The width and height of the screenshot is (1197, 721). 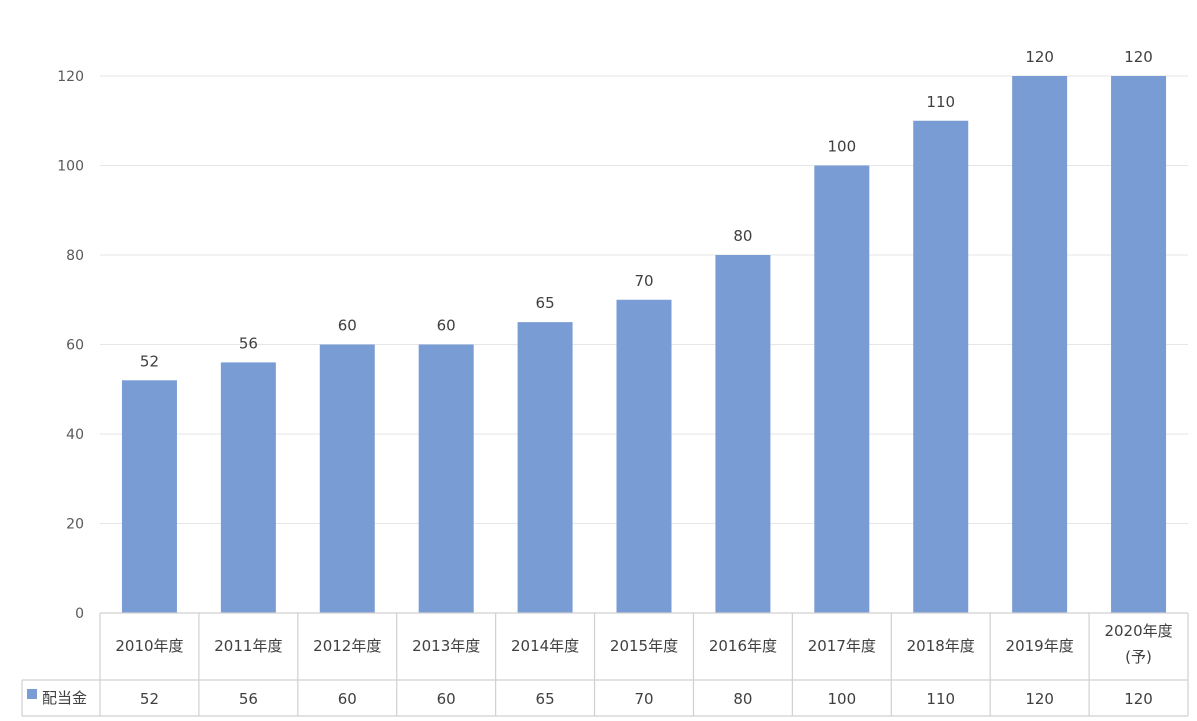 I want to click on x-tick-label: 2013年度, so click(x=446, y=646).